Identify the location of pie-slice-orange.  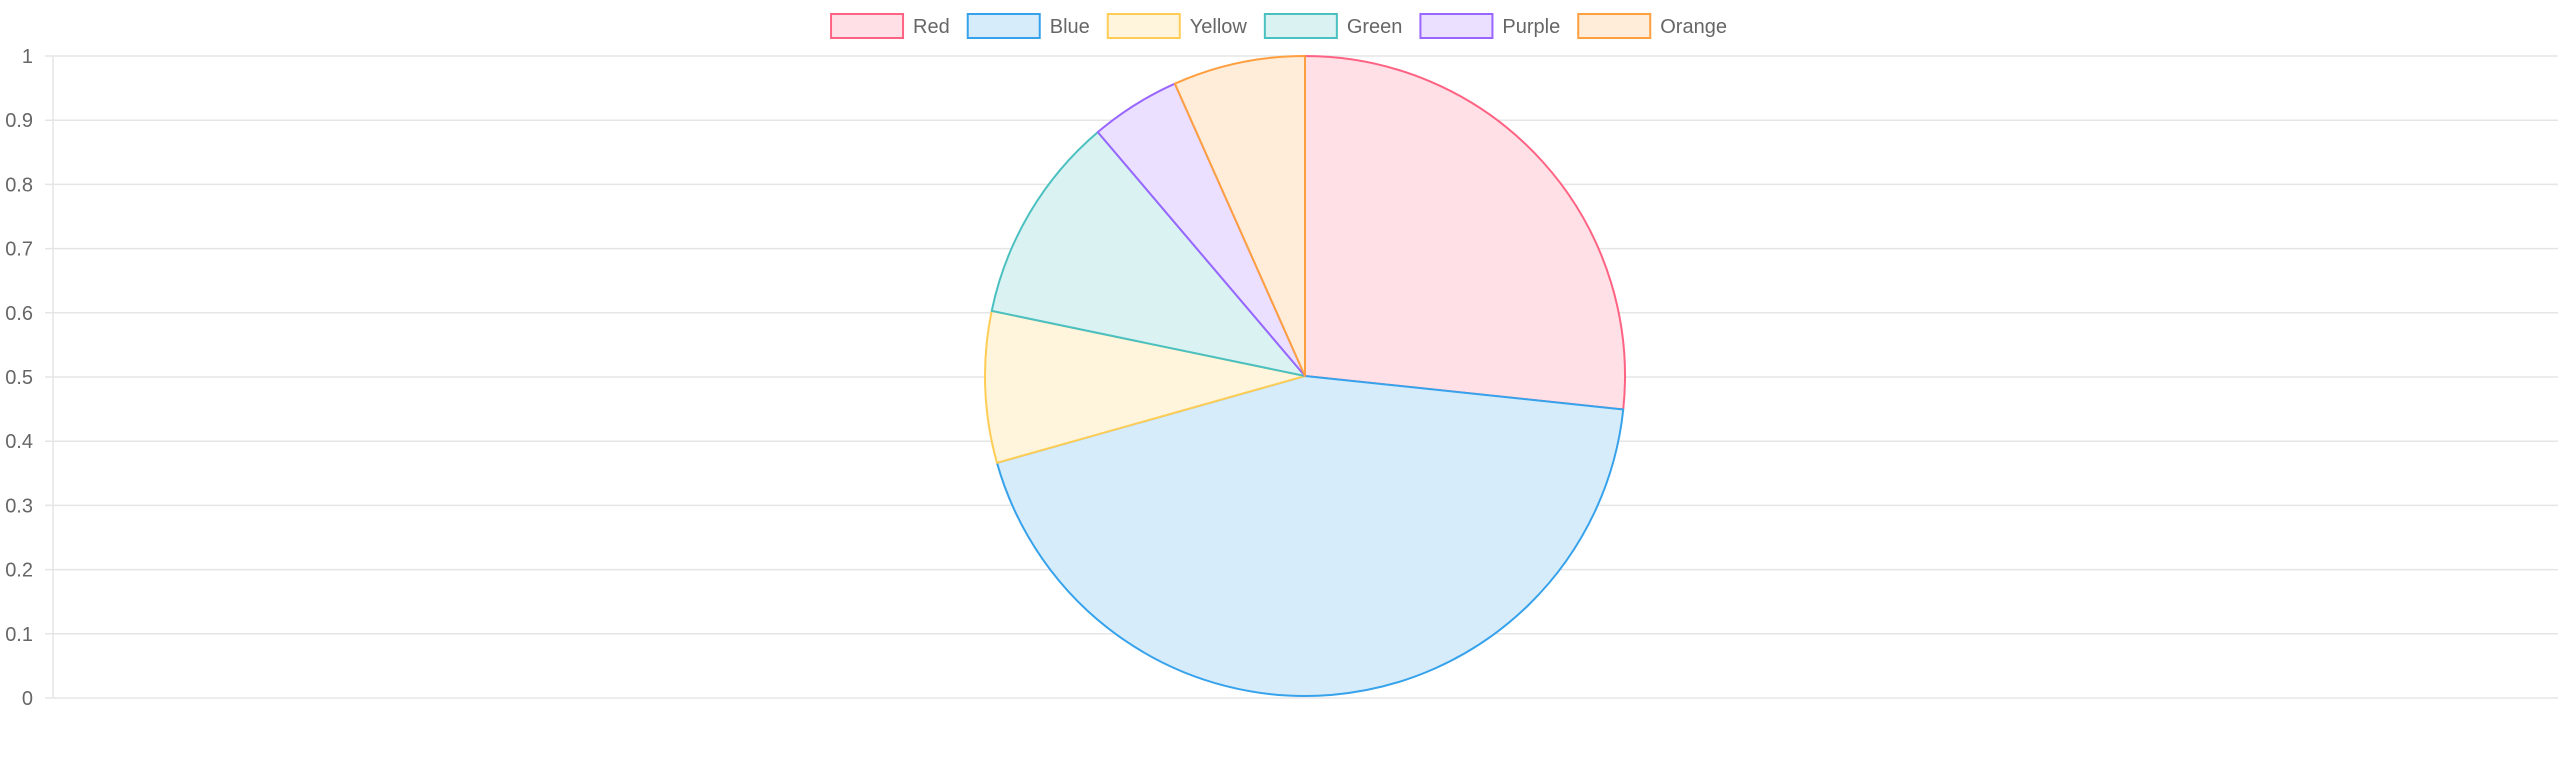
(1239, 216).